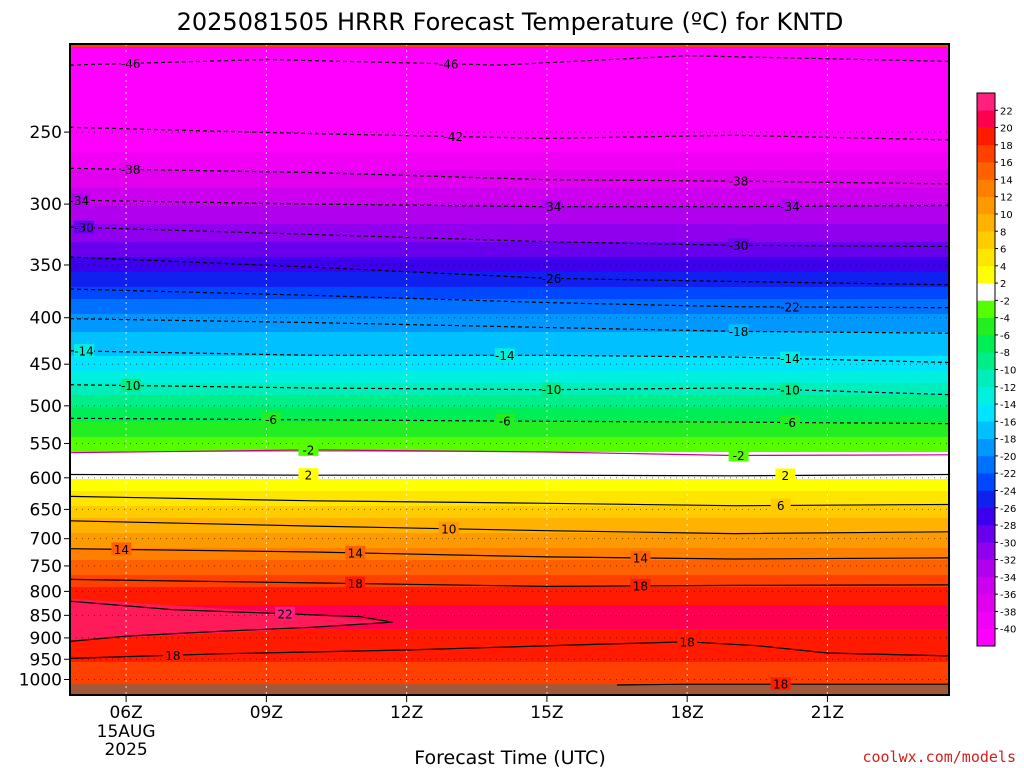 The height and width of the screenshot is (768, 1024). I want to click on colorbar-label: -20, so click(1008, 457).